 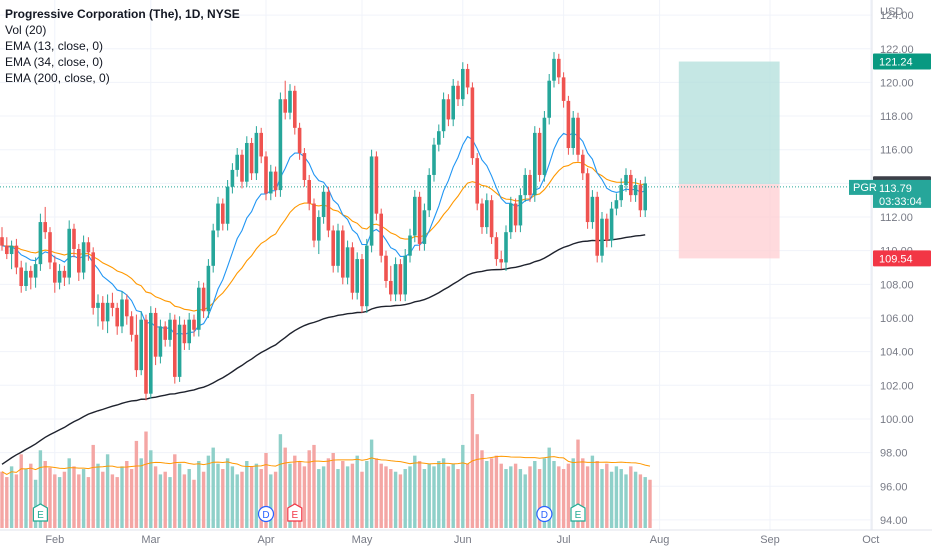 What do you see at coordinates (902, 275) in the screenshot?
I see `price-axis` at bounding box center [902, 275].